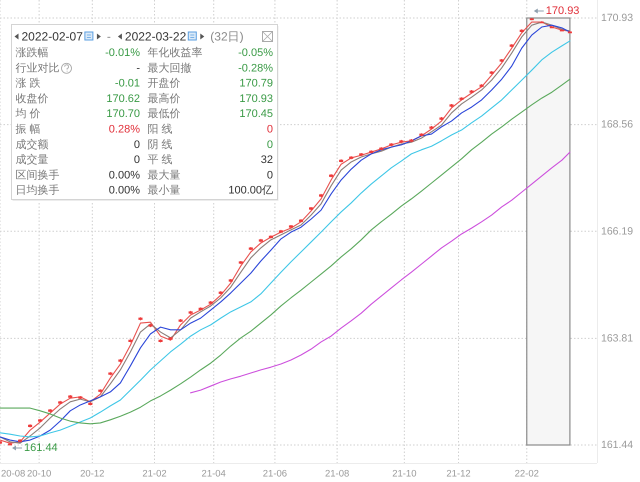 The image size is (640, 482). I want to click on category-label: 最高价, so click(164, 98).